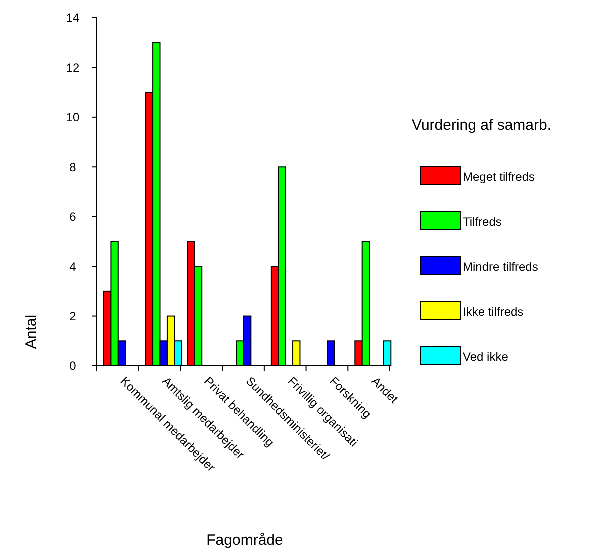  What do you see at coordinates (73, 117) in the screenshot?
I see `y-tick-label: 10` at bounding box center [73, 117].